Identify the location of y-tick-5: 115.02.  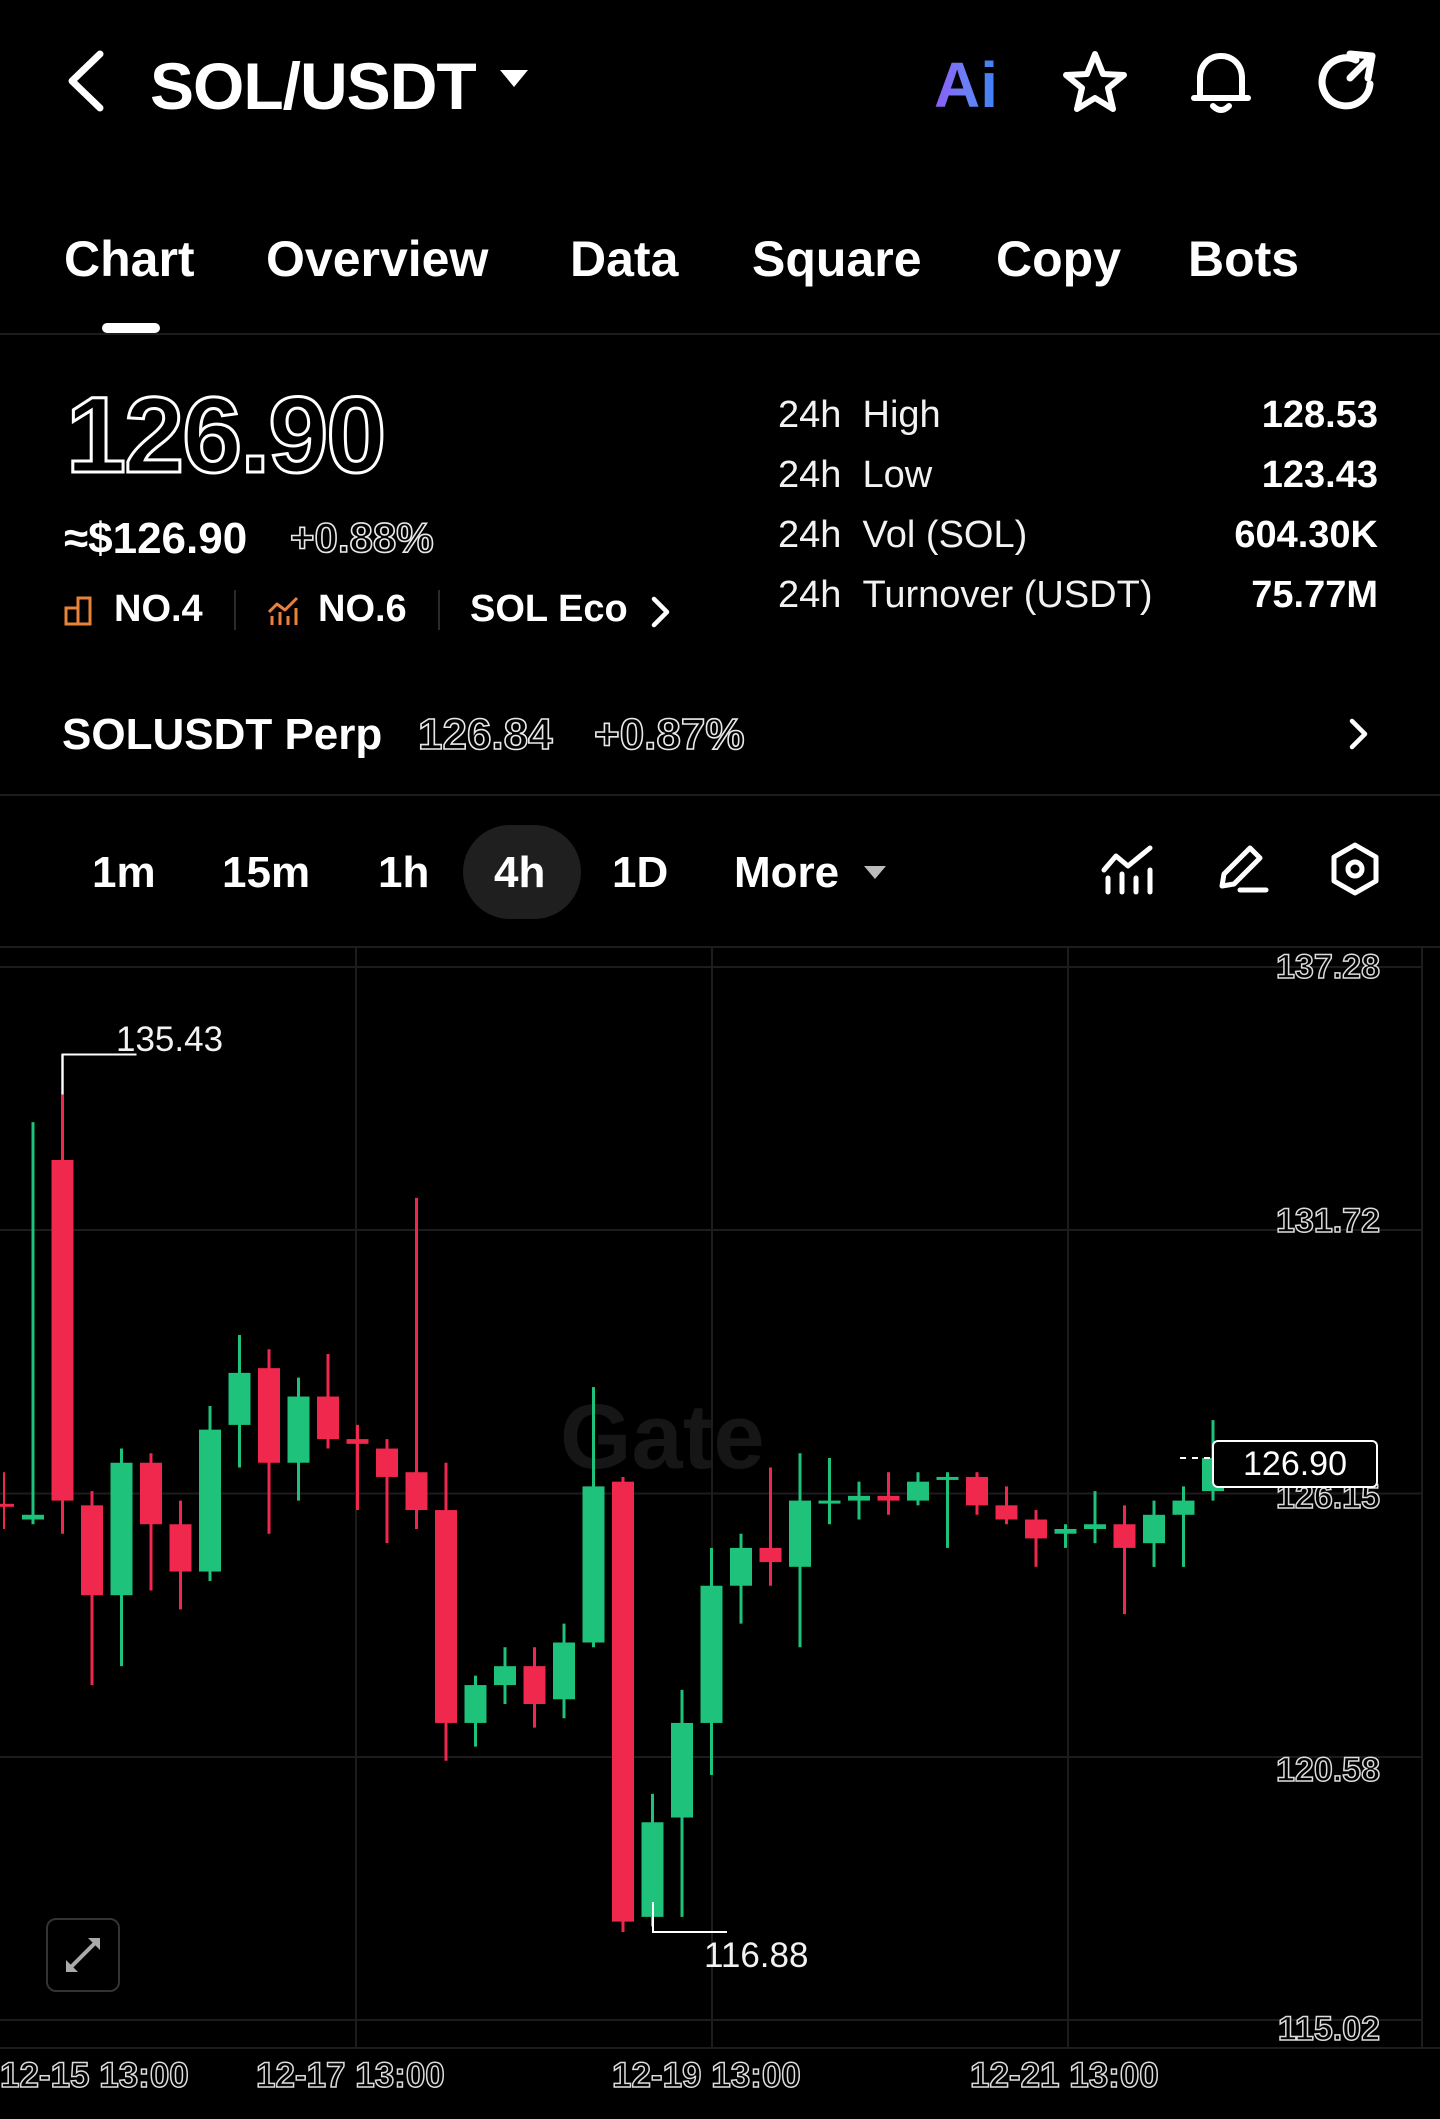
(1329, 2029).